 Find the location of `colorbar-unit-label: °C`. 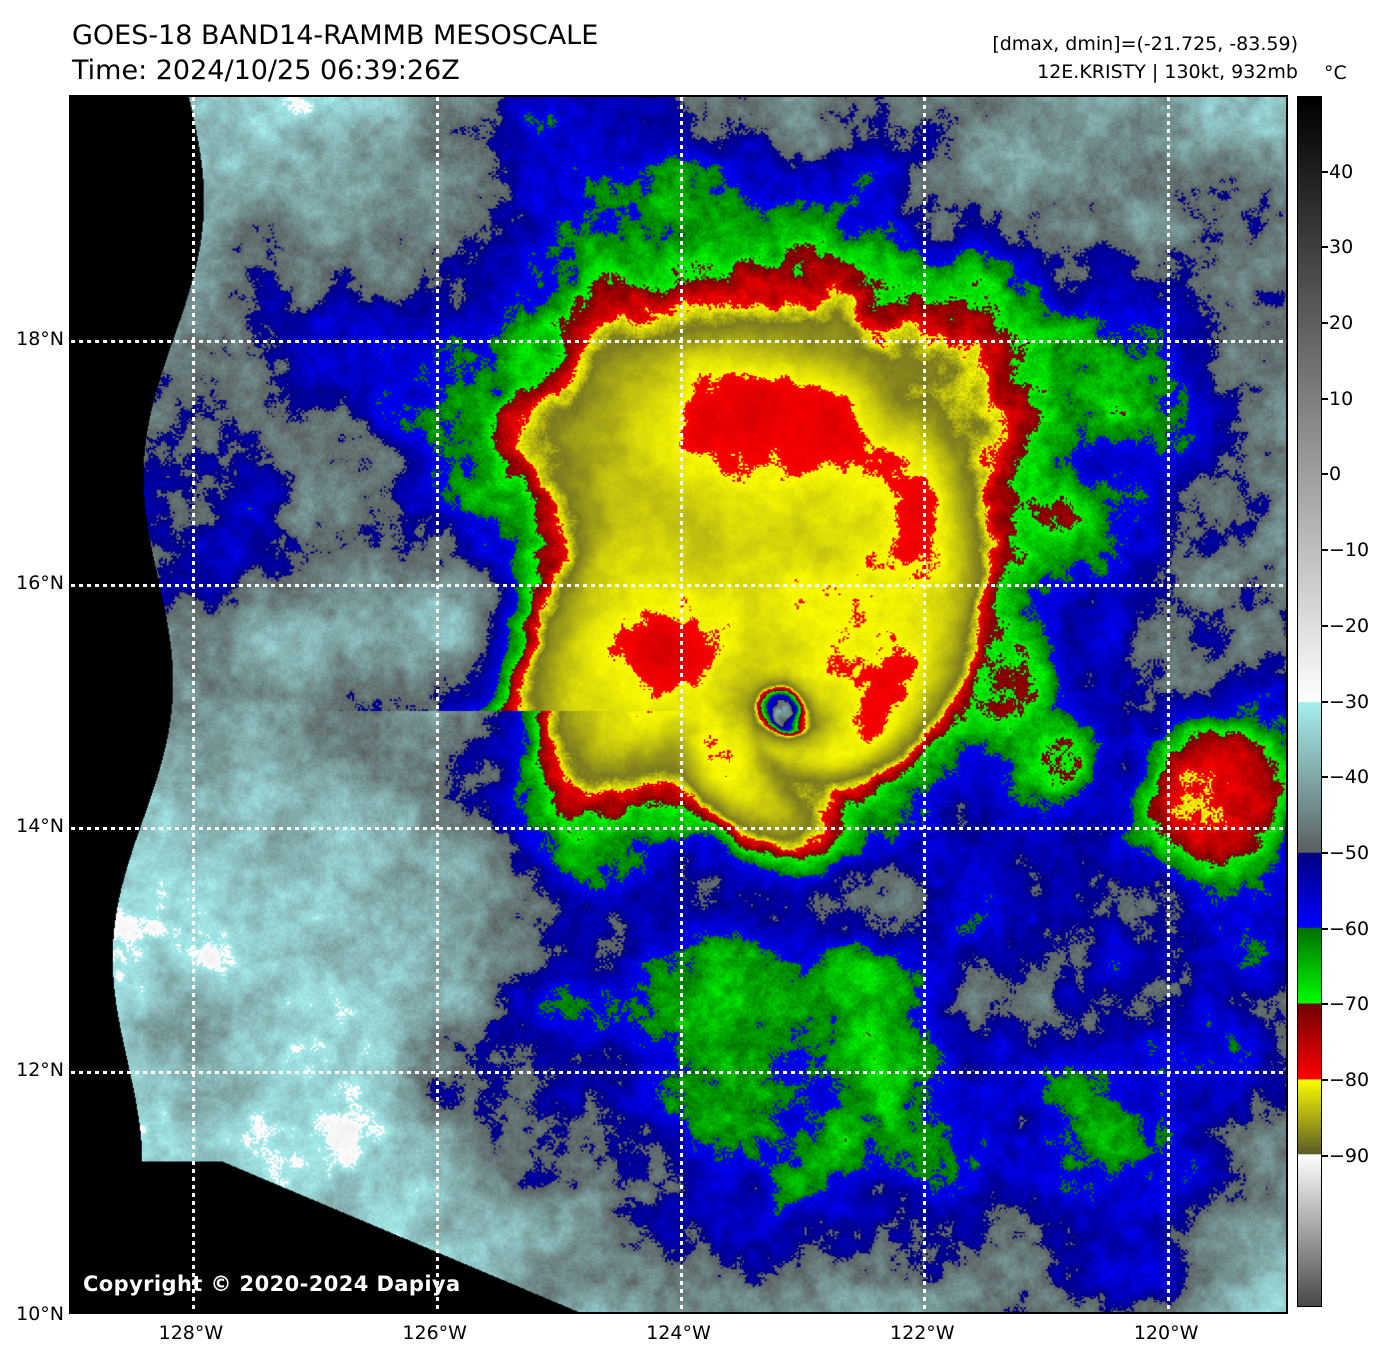

colorbar-unit-label: °C is located at coordinates (1335, 73).